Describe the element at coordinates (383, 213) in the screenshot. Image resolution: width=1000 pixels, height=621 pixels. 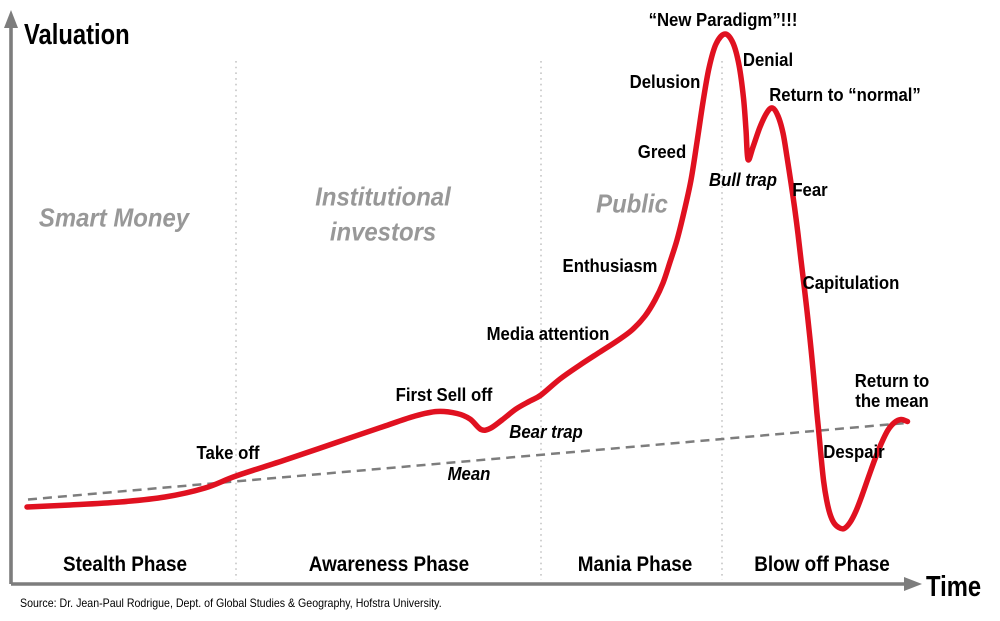
I see `actor-label-institutional-investors: Institutional investors` at that location.